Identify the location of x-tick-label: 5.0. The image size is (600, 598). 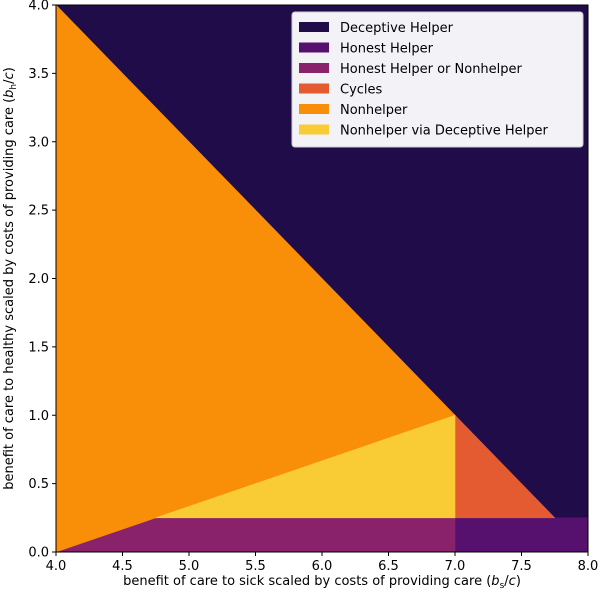
(189, 566).